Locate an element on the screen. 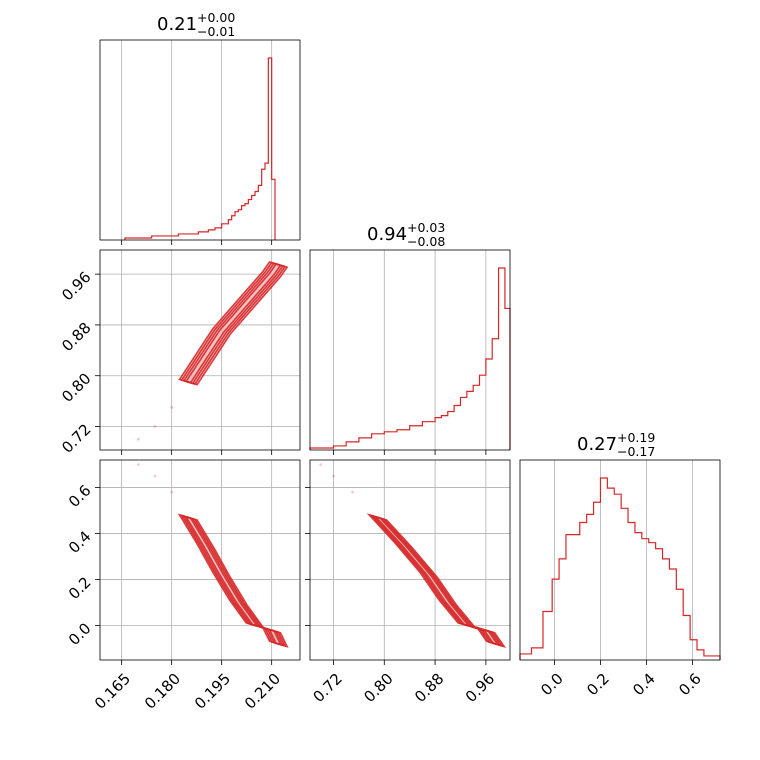  x-tick-label-2-2: 0.4 is located at coordinates (644, 685).